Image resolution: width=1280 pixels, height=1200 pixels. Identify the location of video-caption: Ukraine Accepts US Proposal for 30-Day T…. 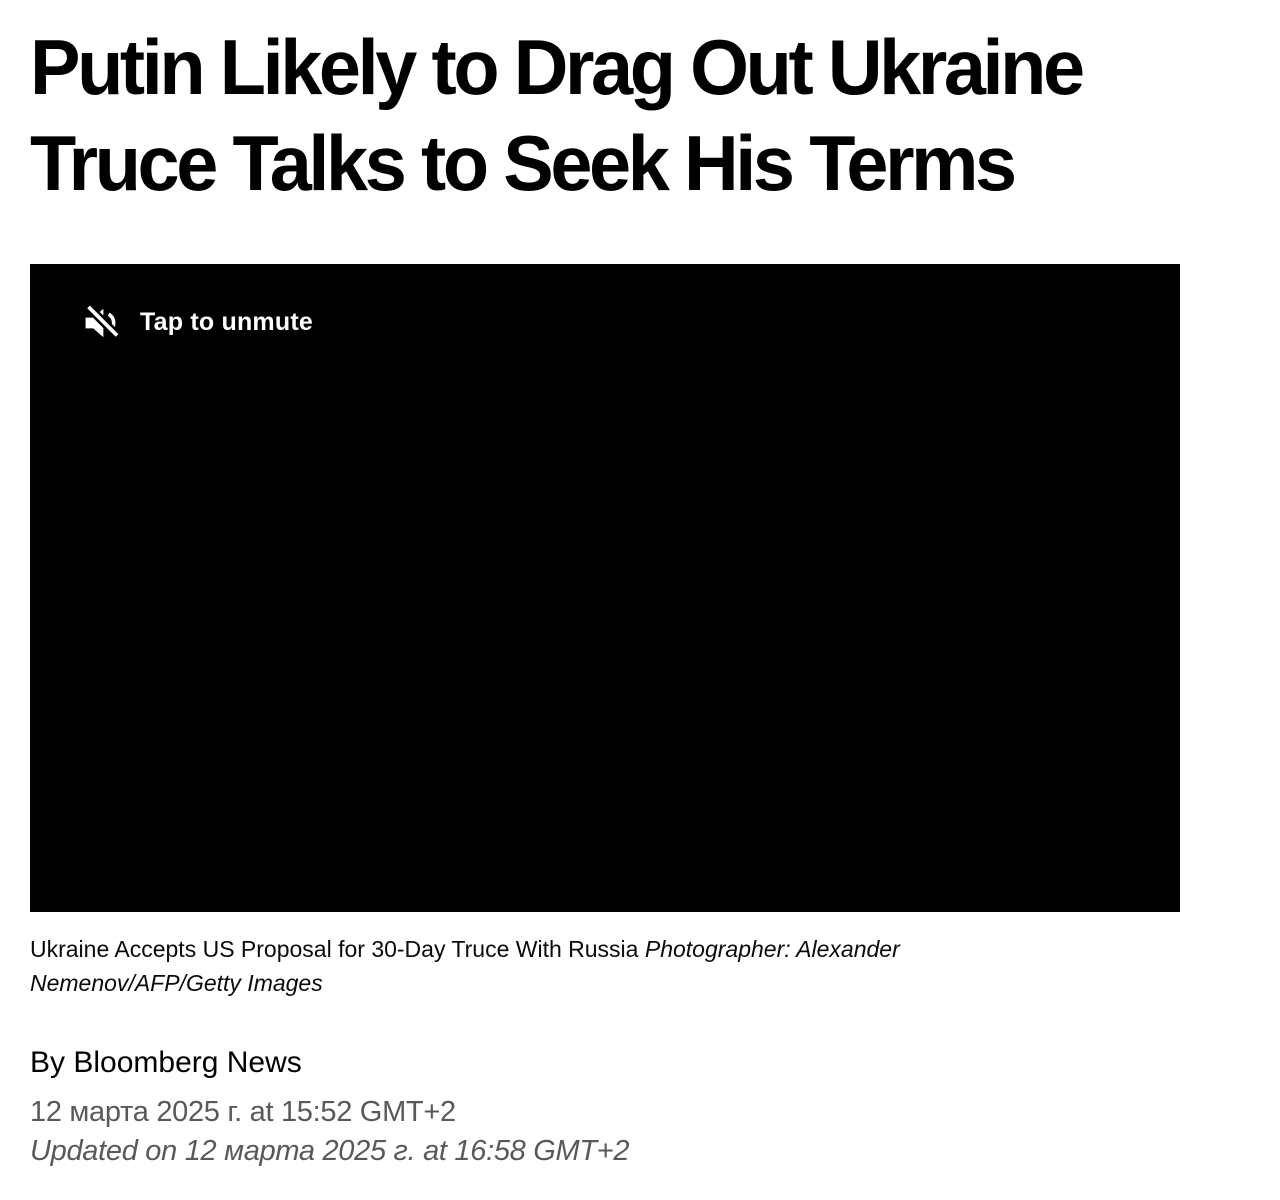
(562, 966).